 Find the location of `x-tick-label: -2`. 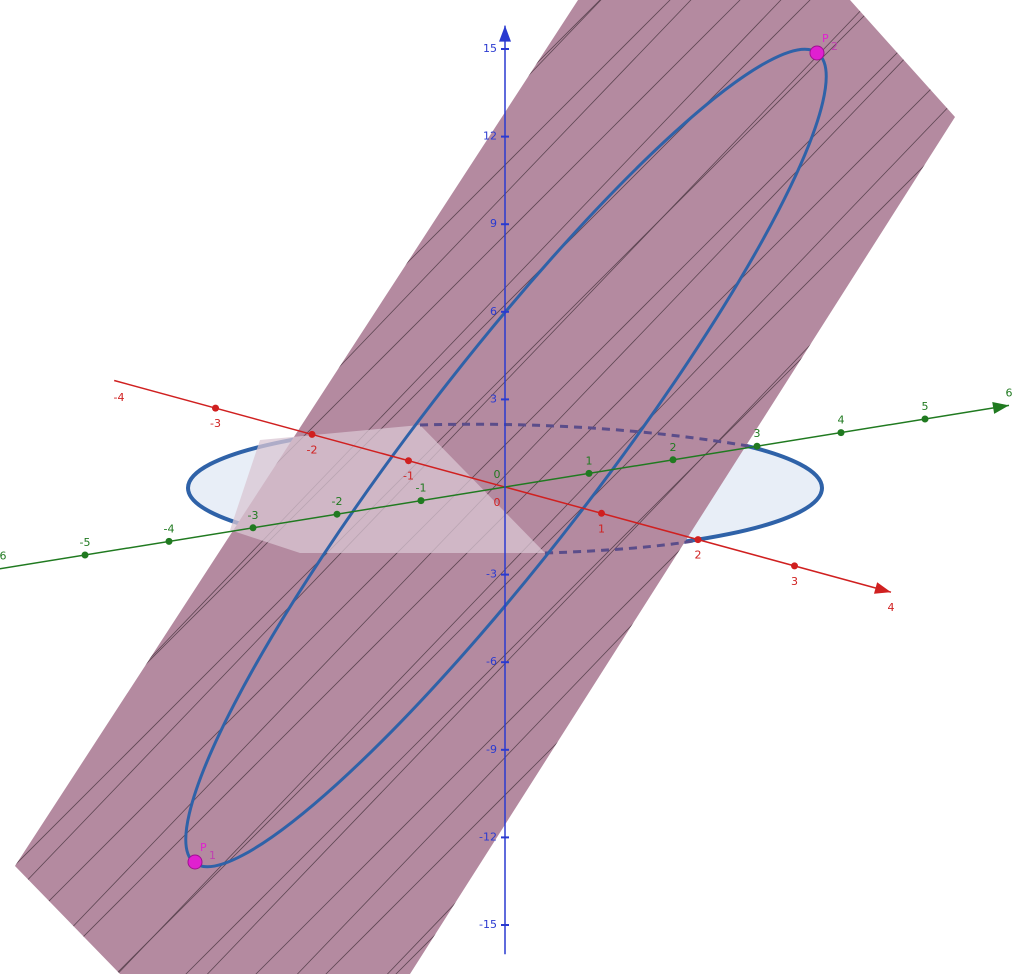

x-tick-label: -2 is located at coordinates (312, 449).